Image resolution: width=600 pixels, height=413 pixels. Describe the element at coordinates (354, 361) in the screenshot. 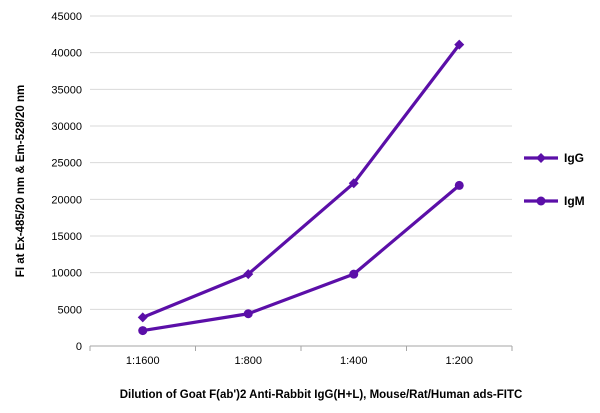

I see `x-tick-label: 1:400` at that location.